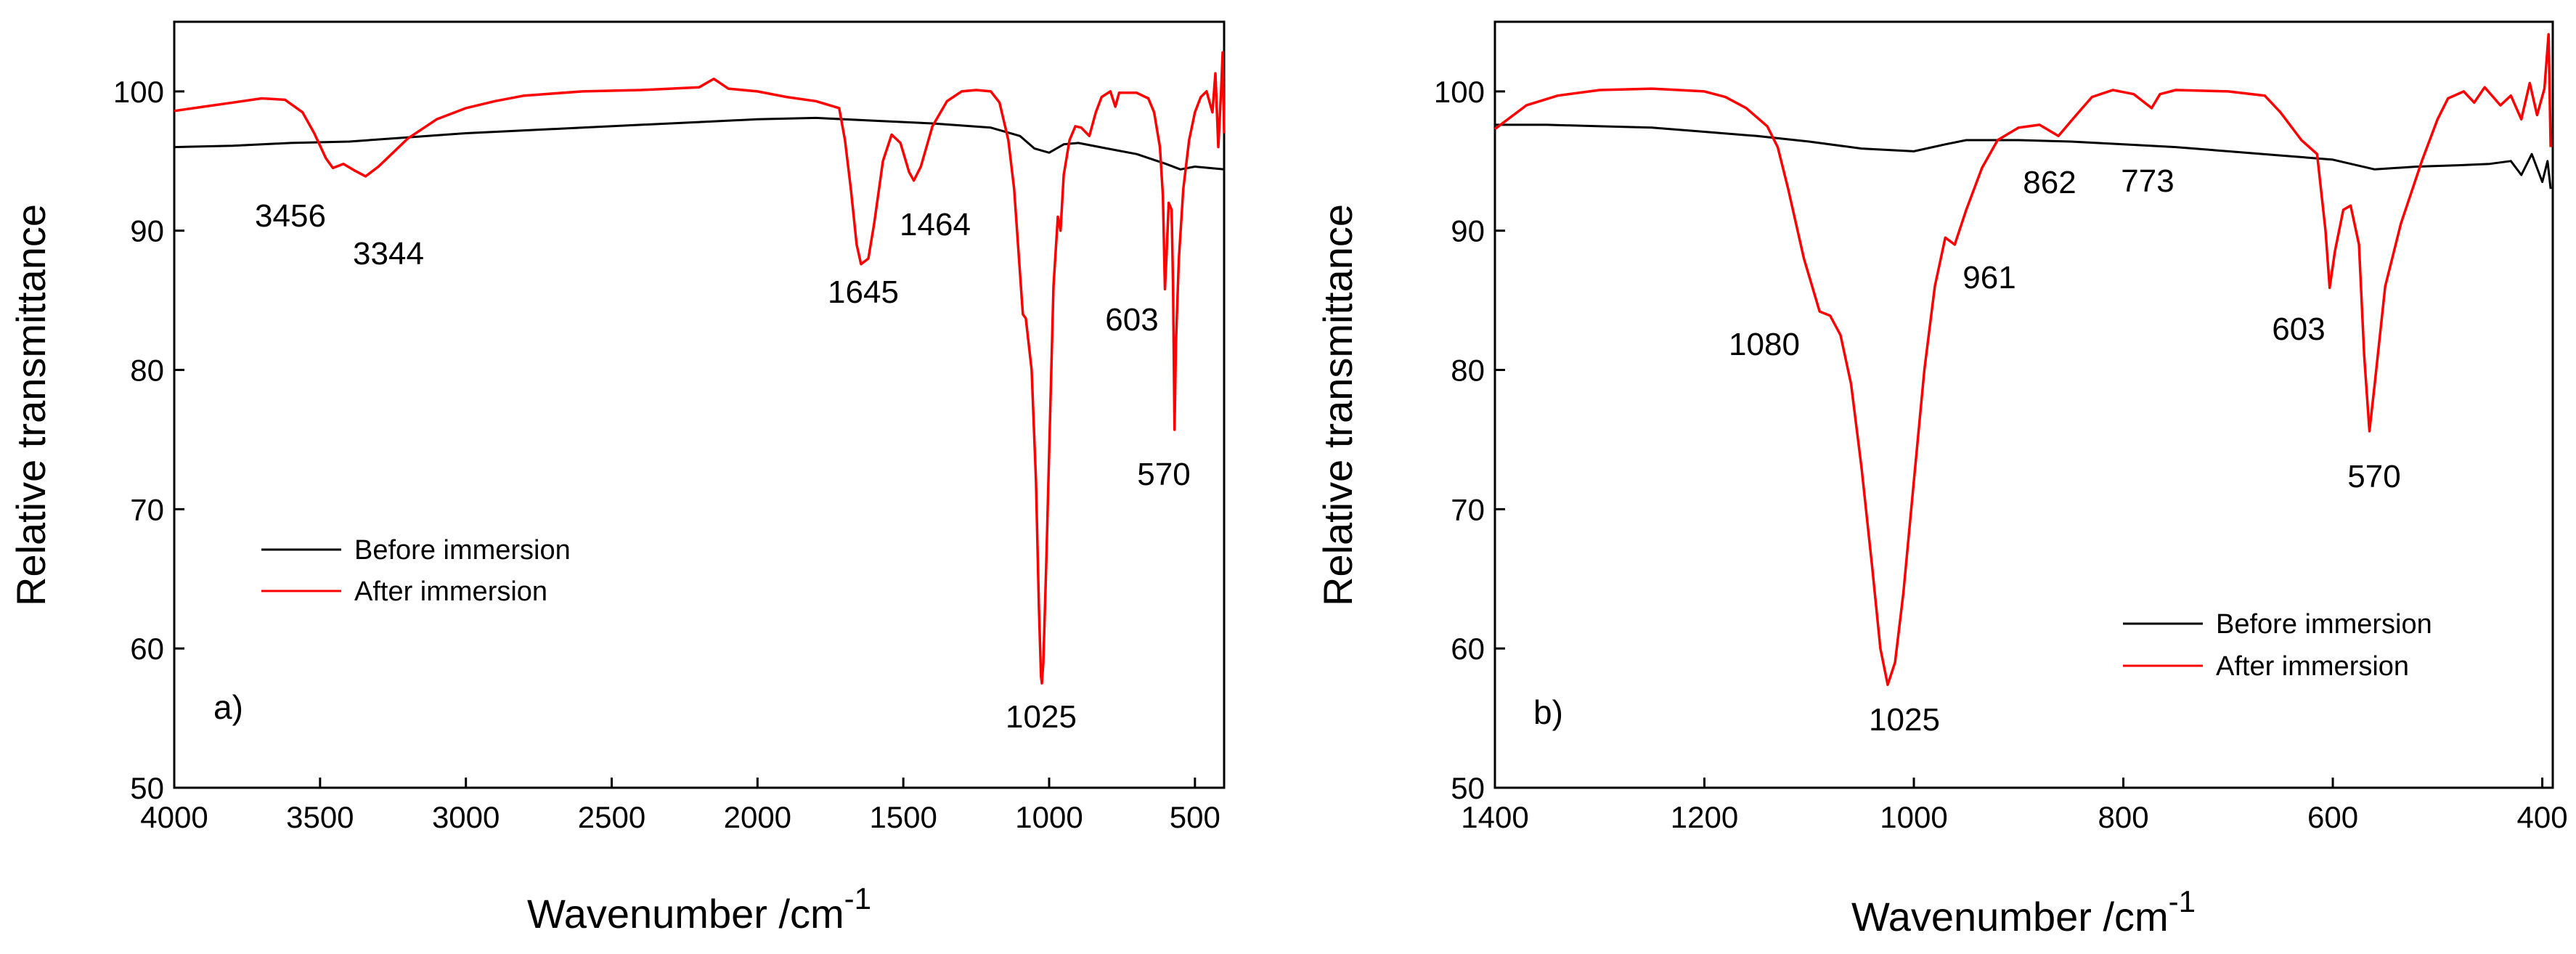  What do you see at coordinates (1989, 277) in the screenshot?
I see `annotation-b-961: 961` at bounding box center [1989, 277].